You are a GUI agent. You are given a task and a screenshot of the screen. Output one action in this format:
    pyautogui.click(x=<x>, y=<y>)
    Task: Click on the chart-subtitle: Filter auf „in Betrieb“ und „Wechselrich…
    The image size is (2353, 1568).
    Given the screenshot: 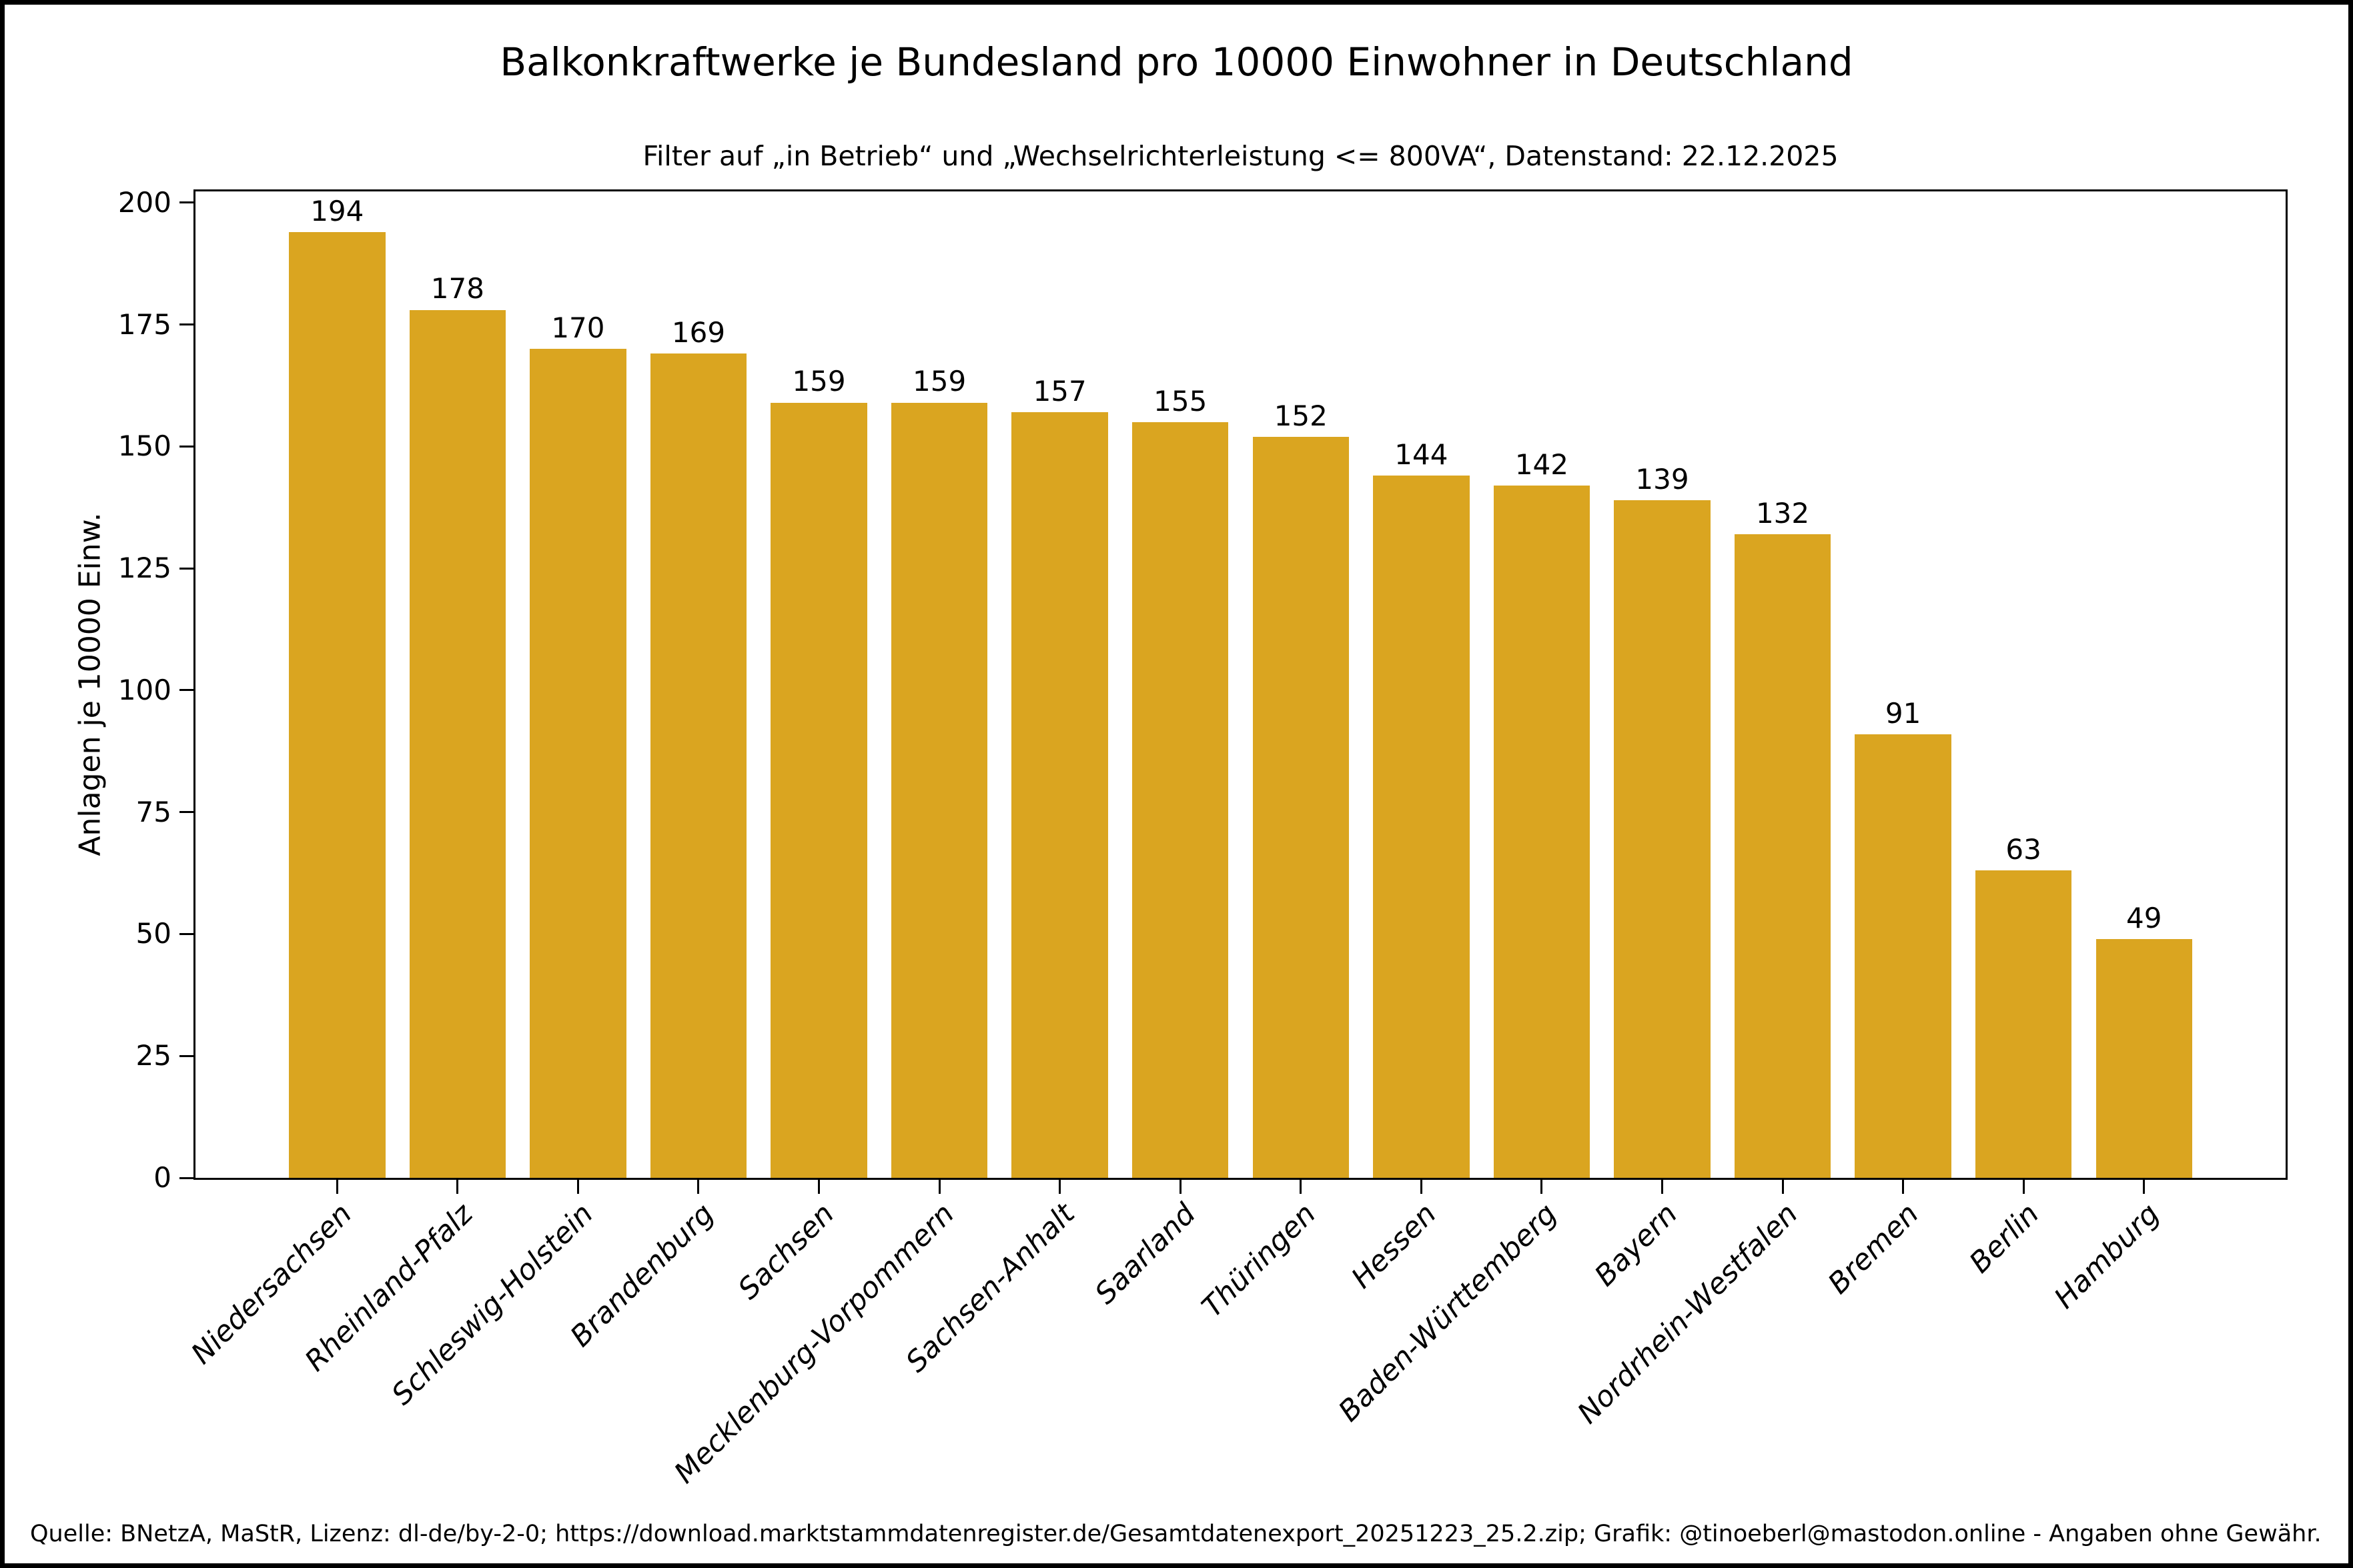 What is the action you would take?
    pyautogui.click(x=1240, y=156)
    